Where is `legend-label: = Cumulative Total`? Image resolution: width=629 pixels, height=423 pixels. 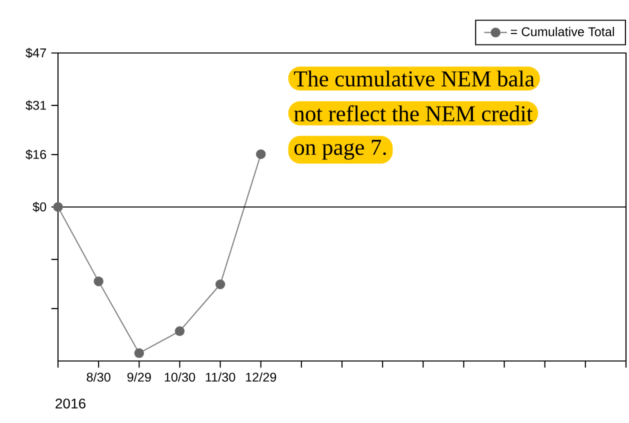 legend-label: = Cumulative Total is located at coordinates (562, 31).